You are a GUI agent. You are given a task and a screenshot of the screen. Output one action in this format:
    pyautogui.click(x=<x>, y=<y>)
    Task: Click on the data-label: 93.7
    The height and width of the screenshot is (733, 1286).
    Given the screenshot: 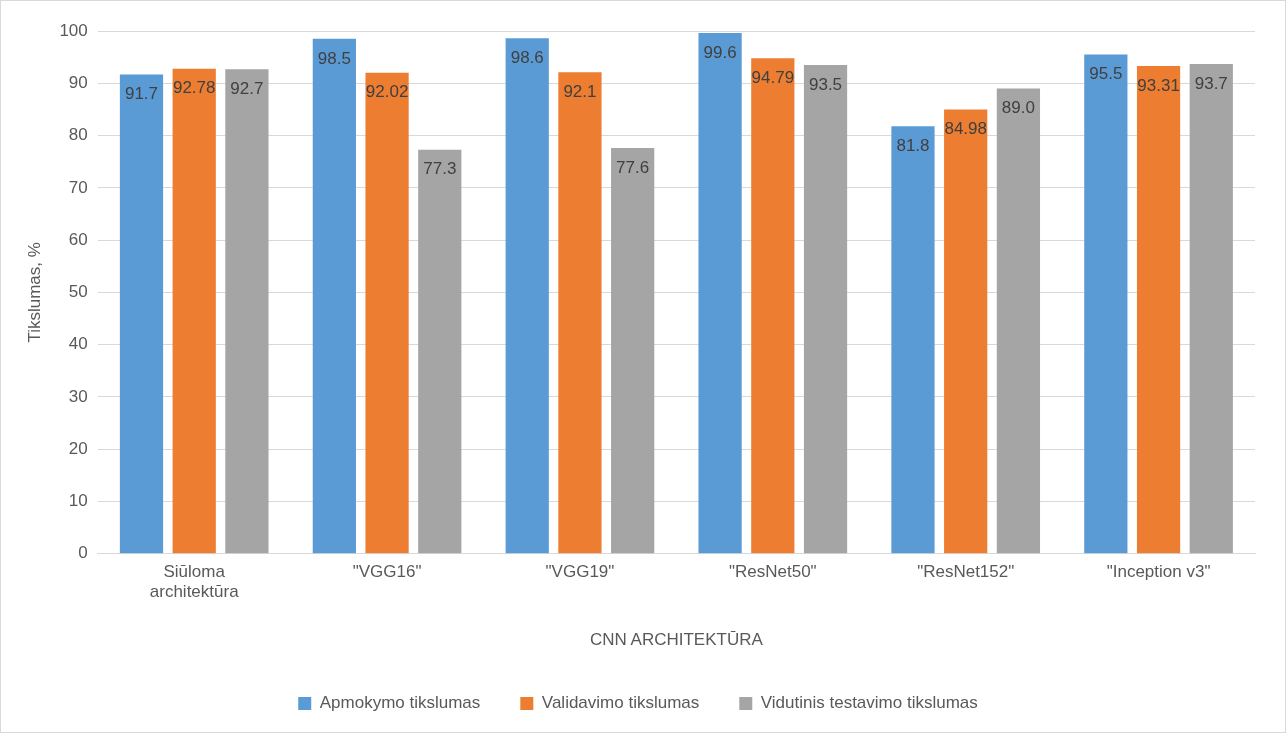 What is the action you would take?
    pyautogui.click(x=1211, y=83)
    